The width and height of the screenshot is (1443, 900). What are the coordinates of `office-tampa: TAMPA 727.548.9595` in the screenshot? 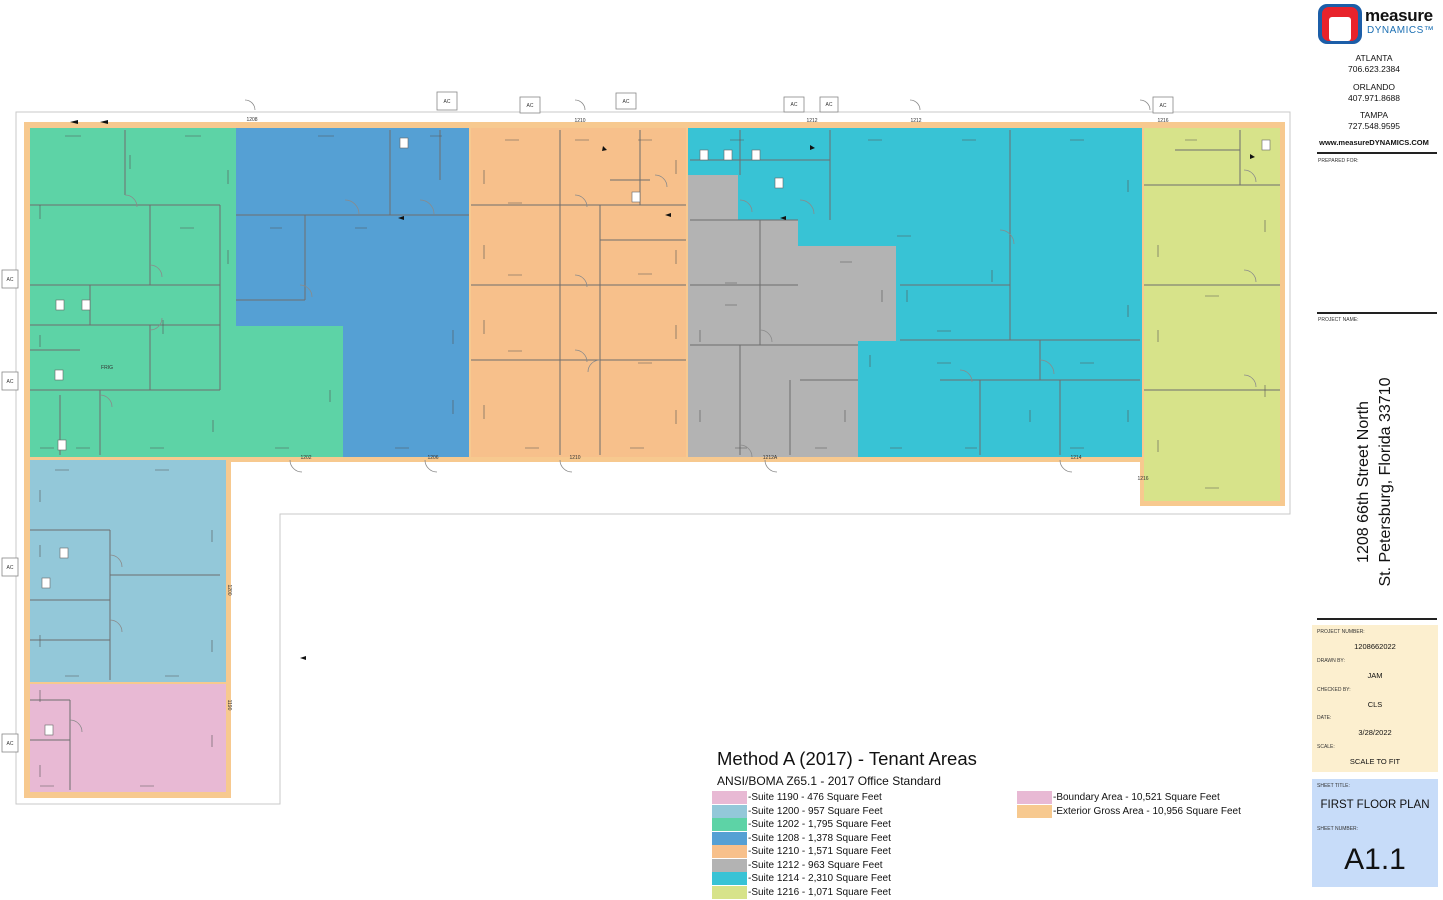 It's located at (1374, 121).